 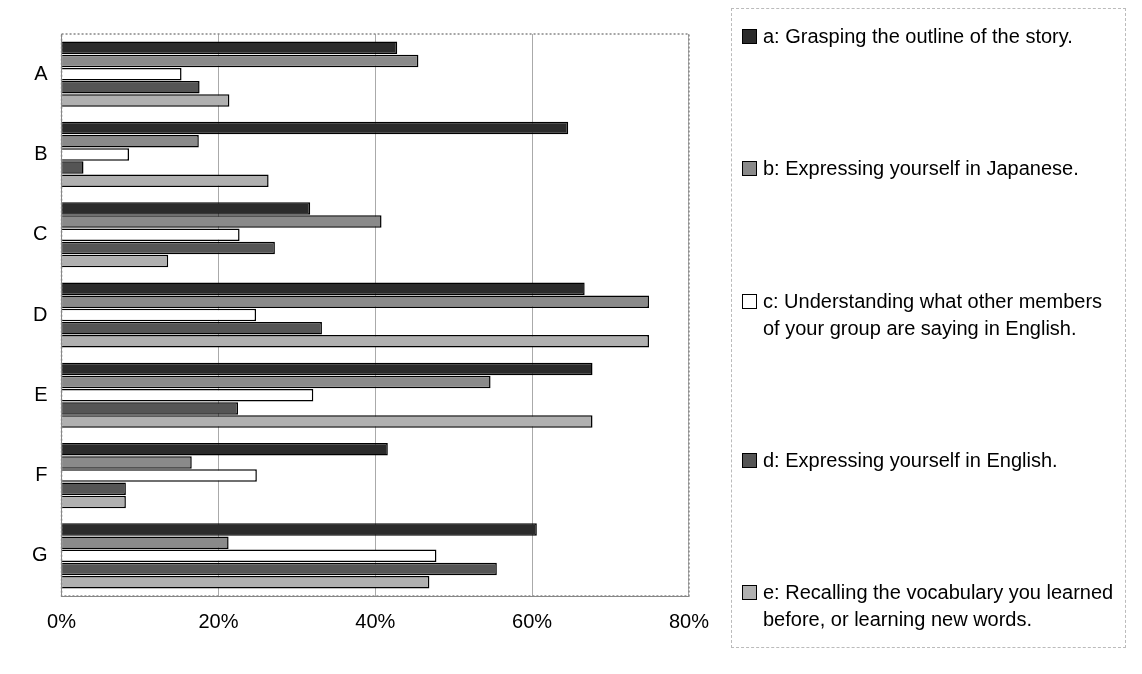 What do you see at coordinates (218, 620) in the screenshot?
I see `x-tick-label: 20%` at bounding box center [218, 620].